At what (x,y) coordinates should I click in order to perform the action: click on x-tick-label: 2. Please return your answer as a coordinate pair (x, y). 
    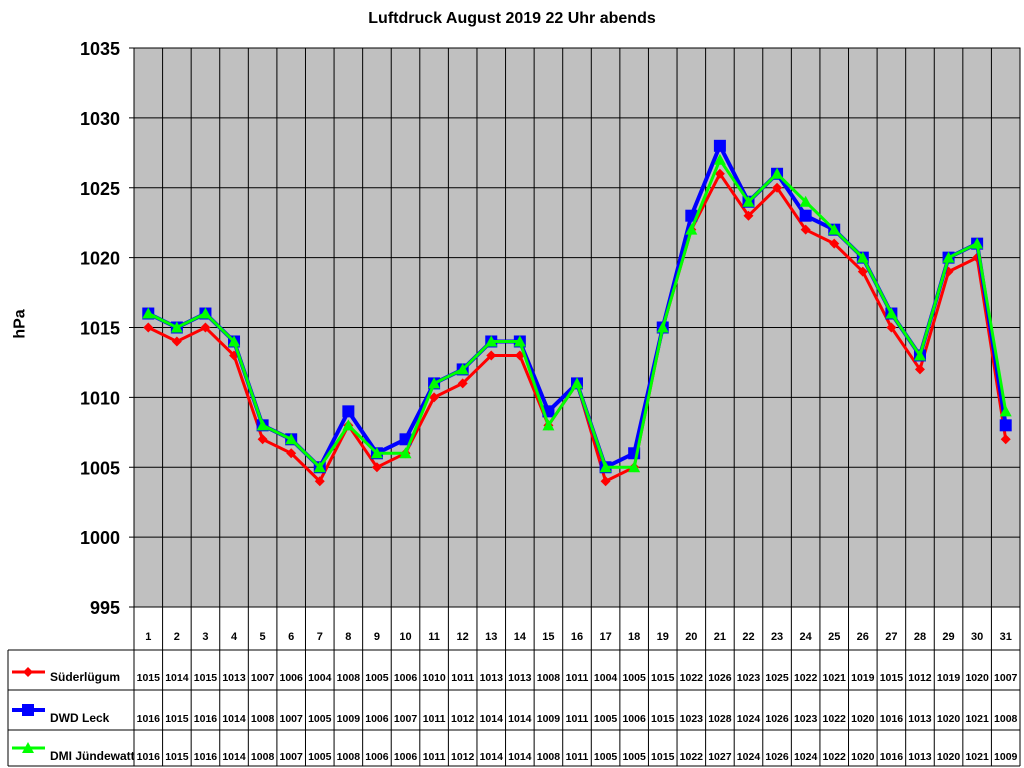
    Looking at the image, I should click on (177, 637).